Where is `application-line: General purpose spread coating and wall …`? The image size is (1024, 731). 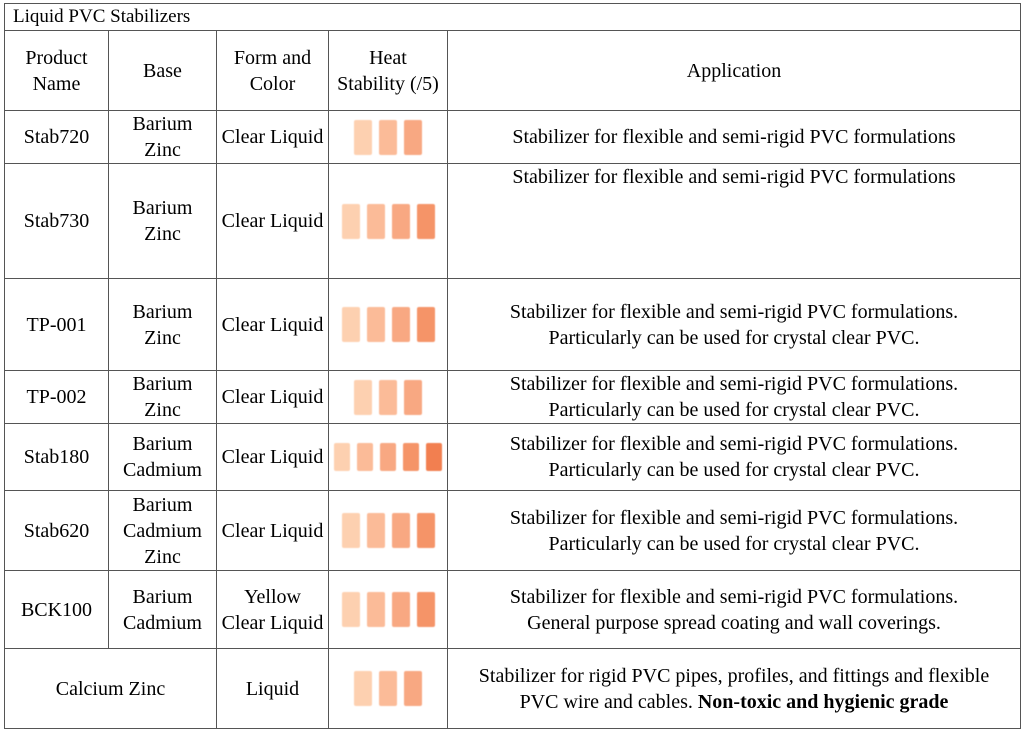
application-line: General purpose spread coating and wall … is located at coordinates (734, 622).